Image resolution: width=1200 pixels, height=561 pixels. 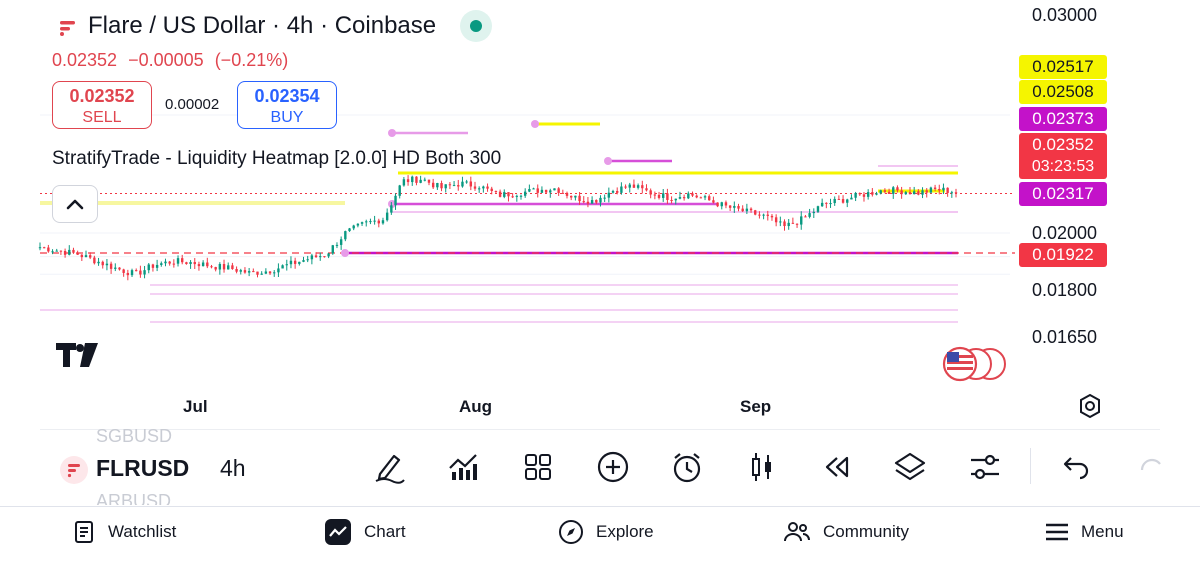 I want to click on layers-icon, so click(x=910, y=467).